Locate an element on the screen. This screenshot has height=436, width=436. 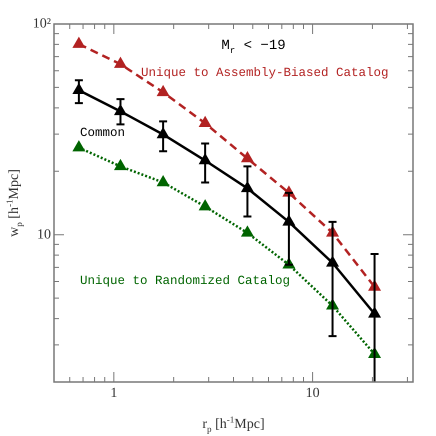
y-tick-label: 10² is located at coordinates (41, 24).